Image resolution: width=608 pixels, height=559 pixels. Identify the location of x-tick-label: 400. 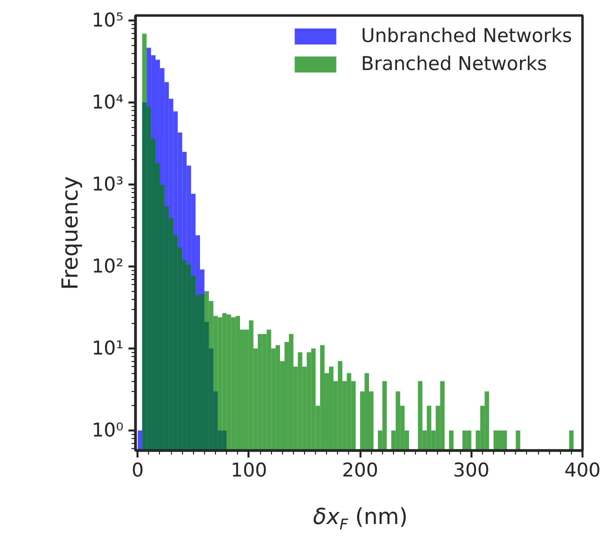
(582, 471).